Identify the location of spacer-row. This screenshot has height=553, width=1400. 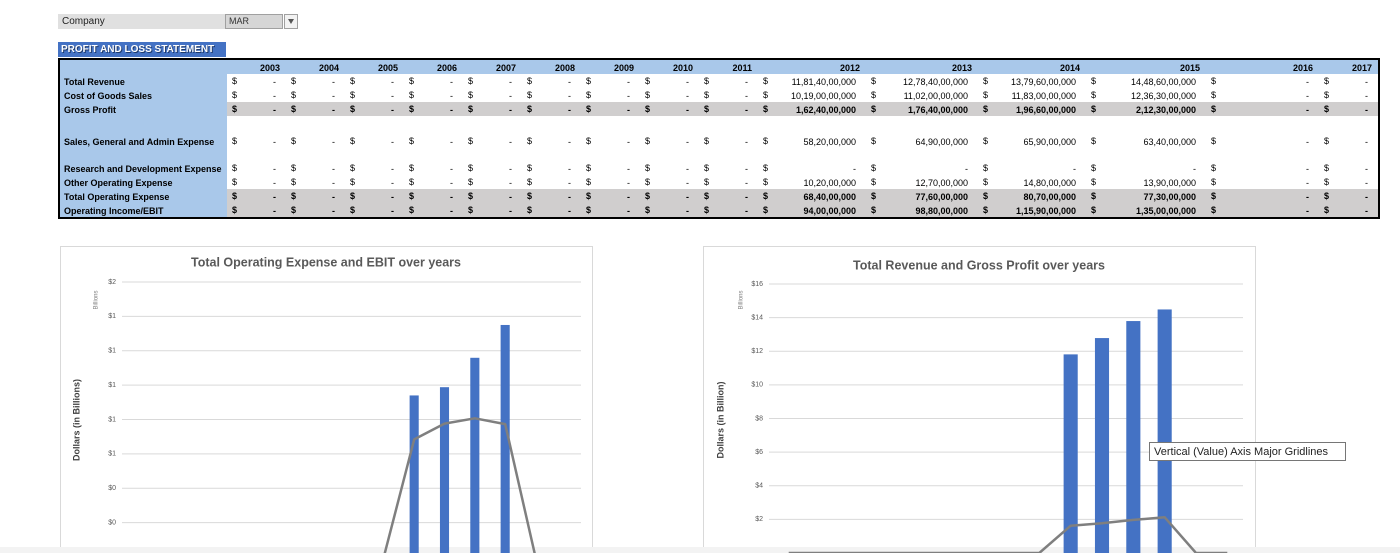
(719, 123).